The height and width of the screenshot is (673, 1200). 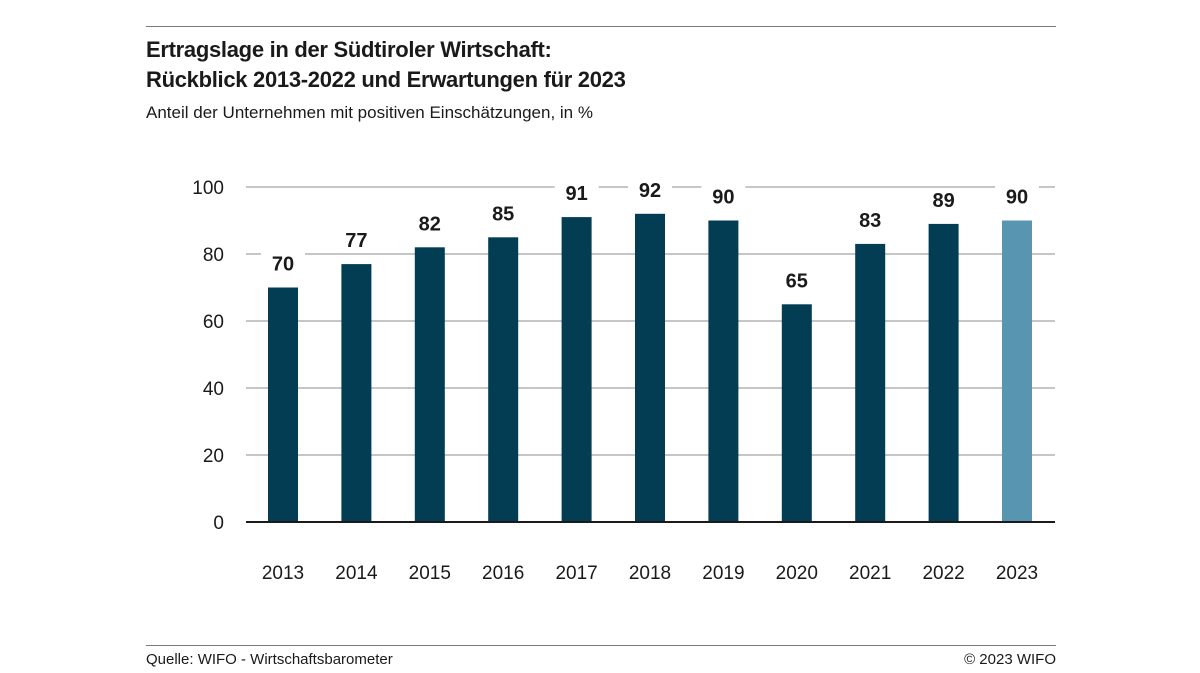 I want to click on x-tick-label-2017: 2017, so click(x=576, y=573).